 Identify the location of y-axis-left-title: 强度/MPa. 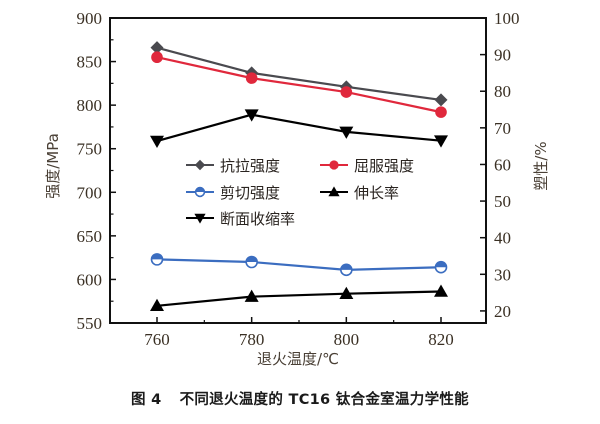
(53, 166).